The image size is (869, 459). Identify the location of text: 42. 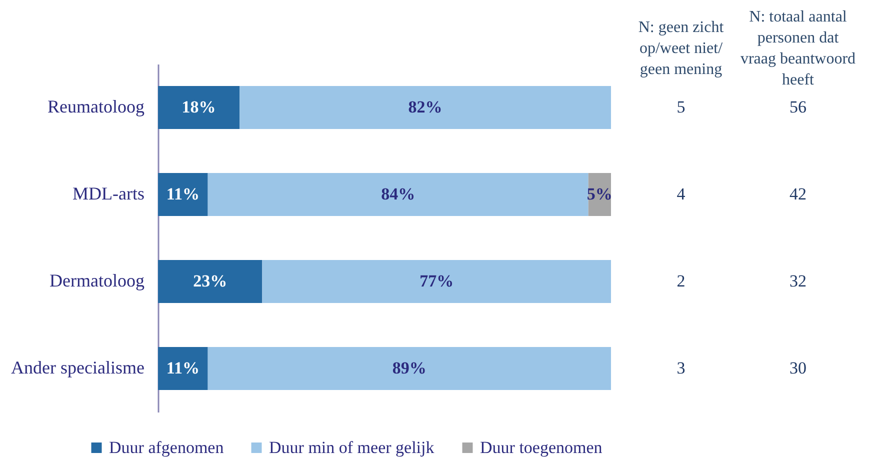
(798, 194).